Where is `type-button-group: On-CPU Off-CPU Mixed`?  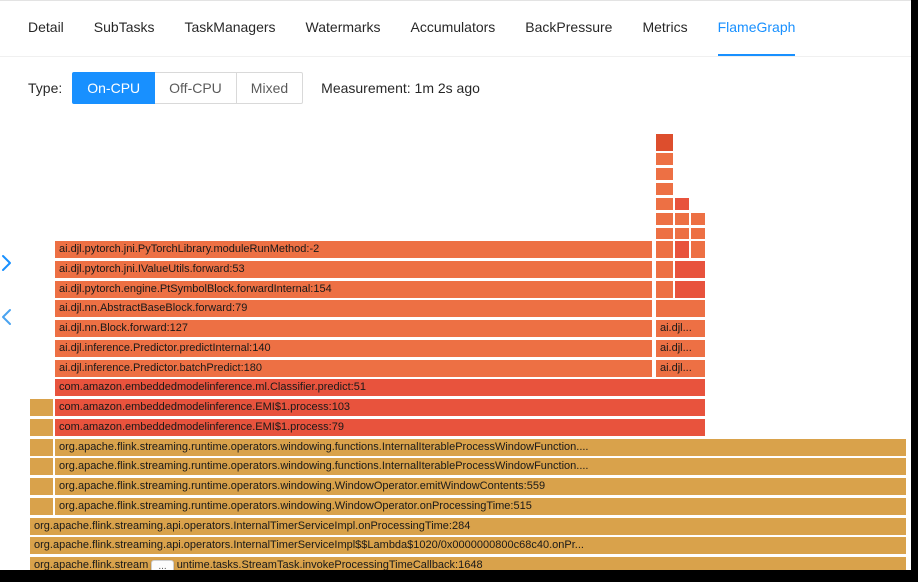 type-button-group: On-CPU Off-CPU Mixed is located at coordinates (188, 88).